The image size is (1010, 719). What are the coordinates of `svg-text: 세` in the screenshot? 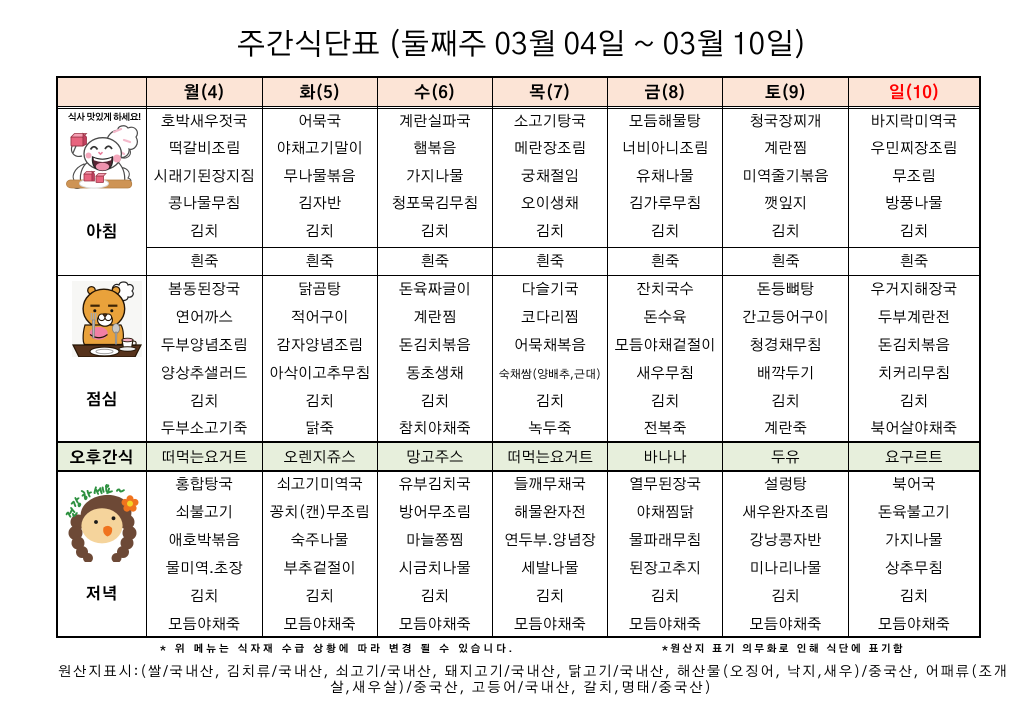 It's located at (99, 492).